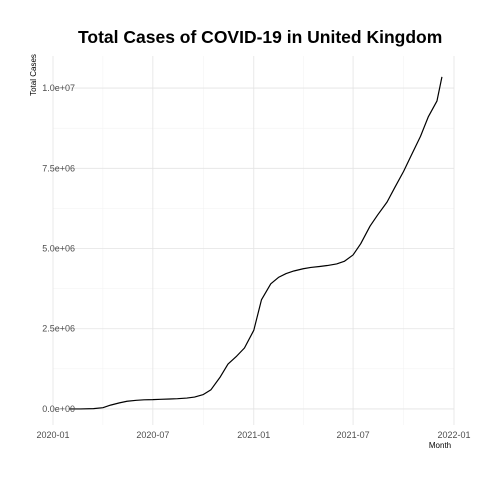  I want to click on x-tick-label: 2021-07, so click(353, 435).